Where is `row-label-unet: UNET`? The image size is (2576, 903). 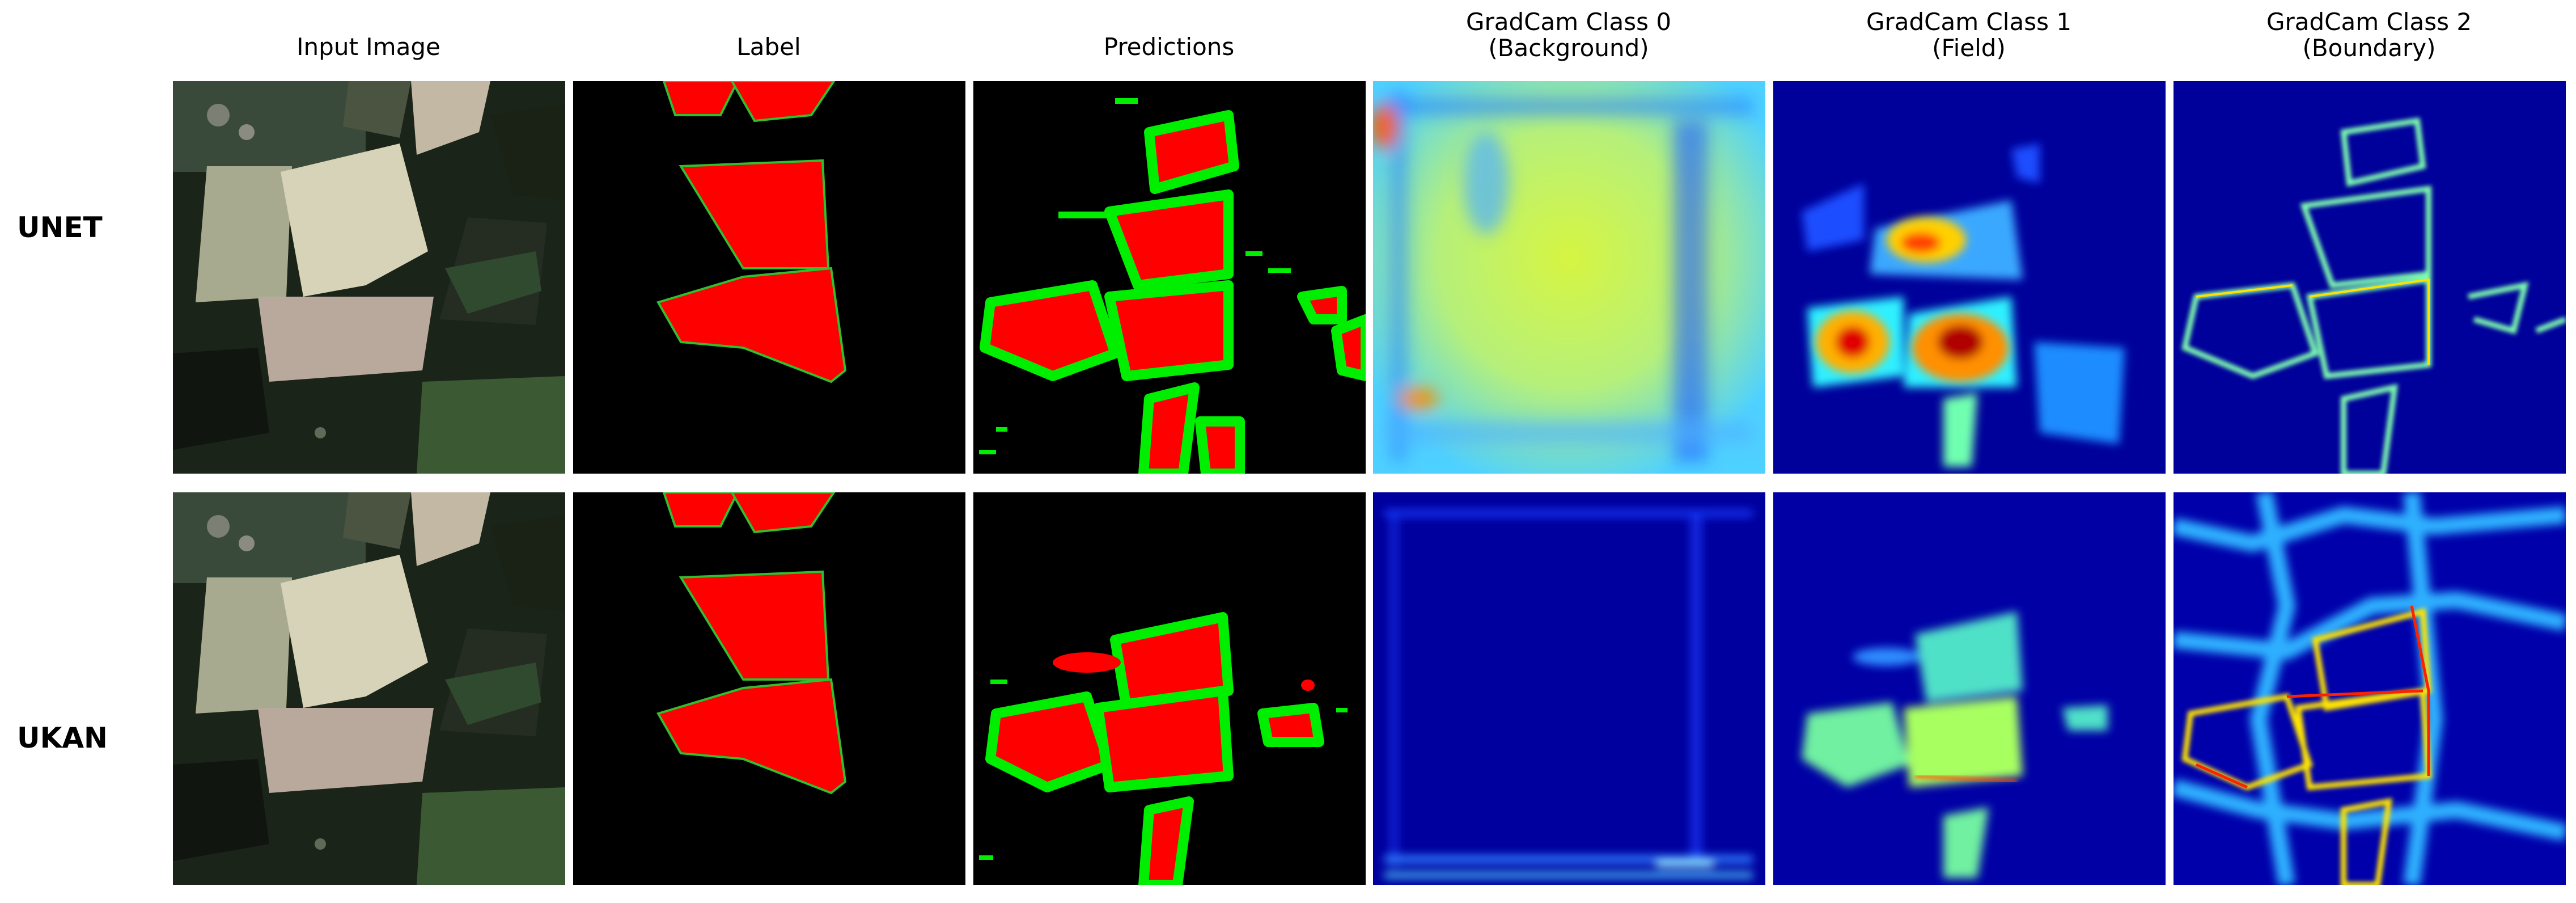 row-label-unet: UNET is located at coordinates (60, 227).